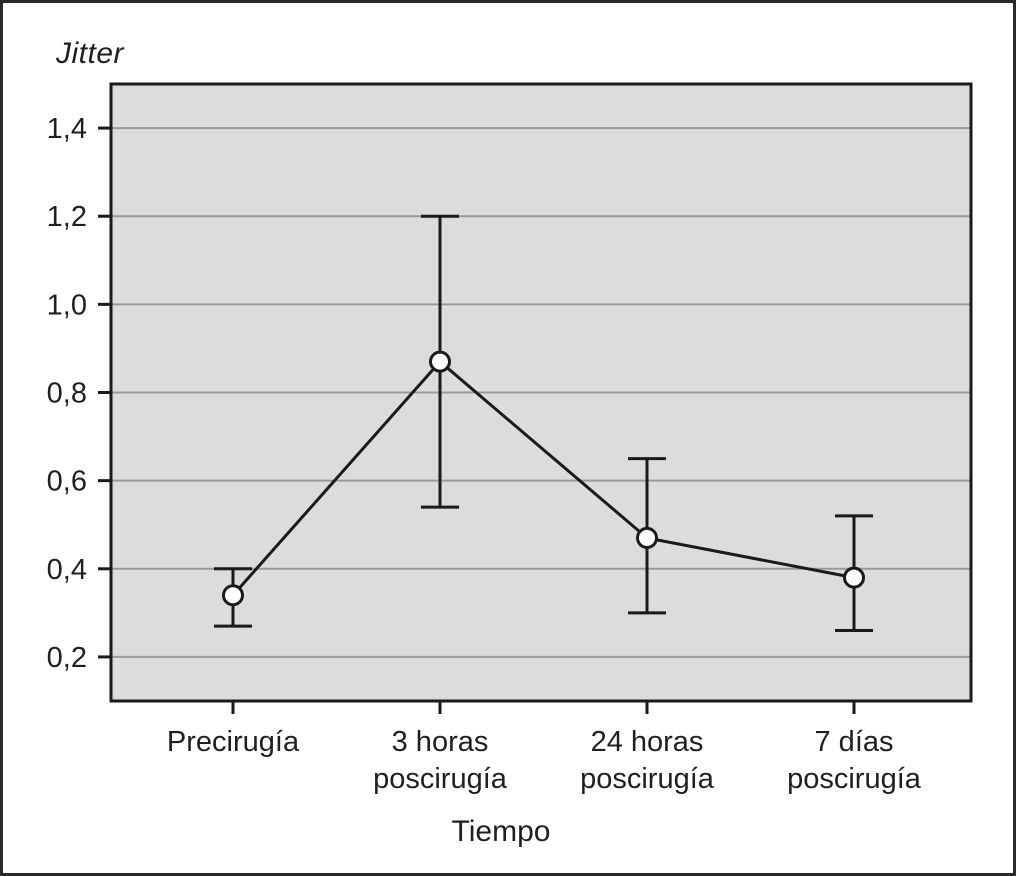 The width and height of the screenshot is (1016, 876). I want to click on y-tick-label: 1,2, so click(67, 217).